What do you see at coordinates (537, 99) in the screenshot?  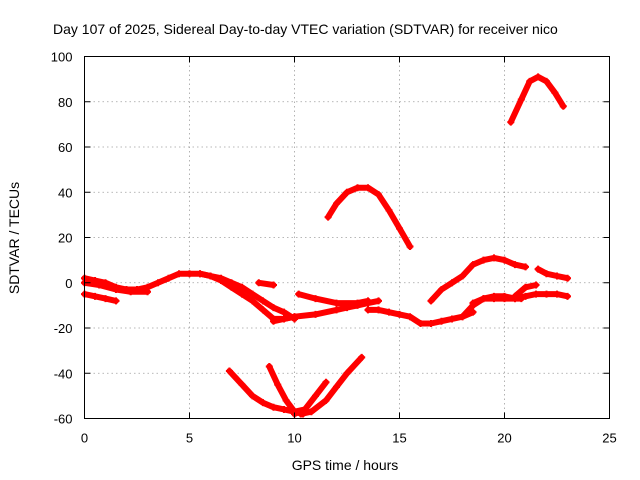 I see `series-points-arc-r` at bounding box center [537, 99].